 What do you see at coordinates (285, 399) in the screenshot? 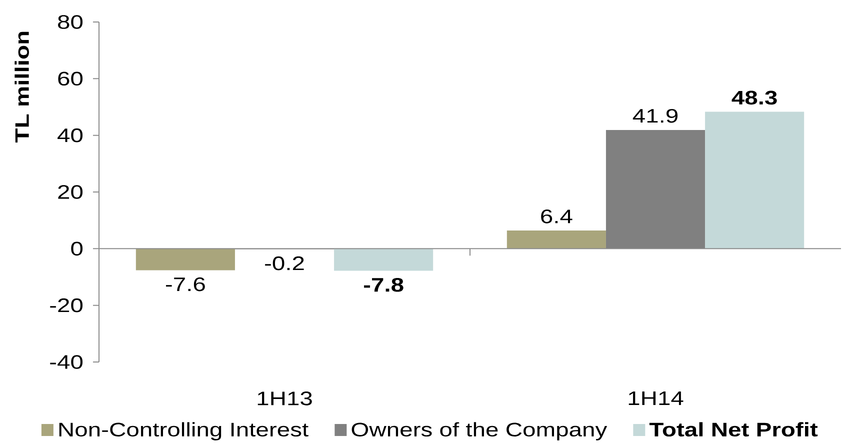
I see `x-tick-label: 1H13` at bounding box center [285, 399].